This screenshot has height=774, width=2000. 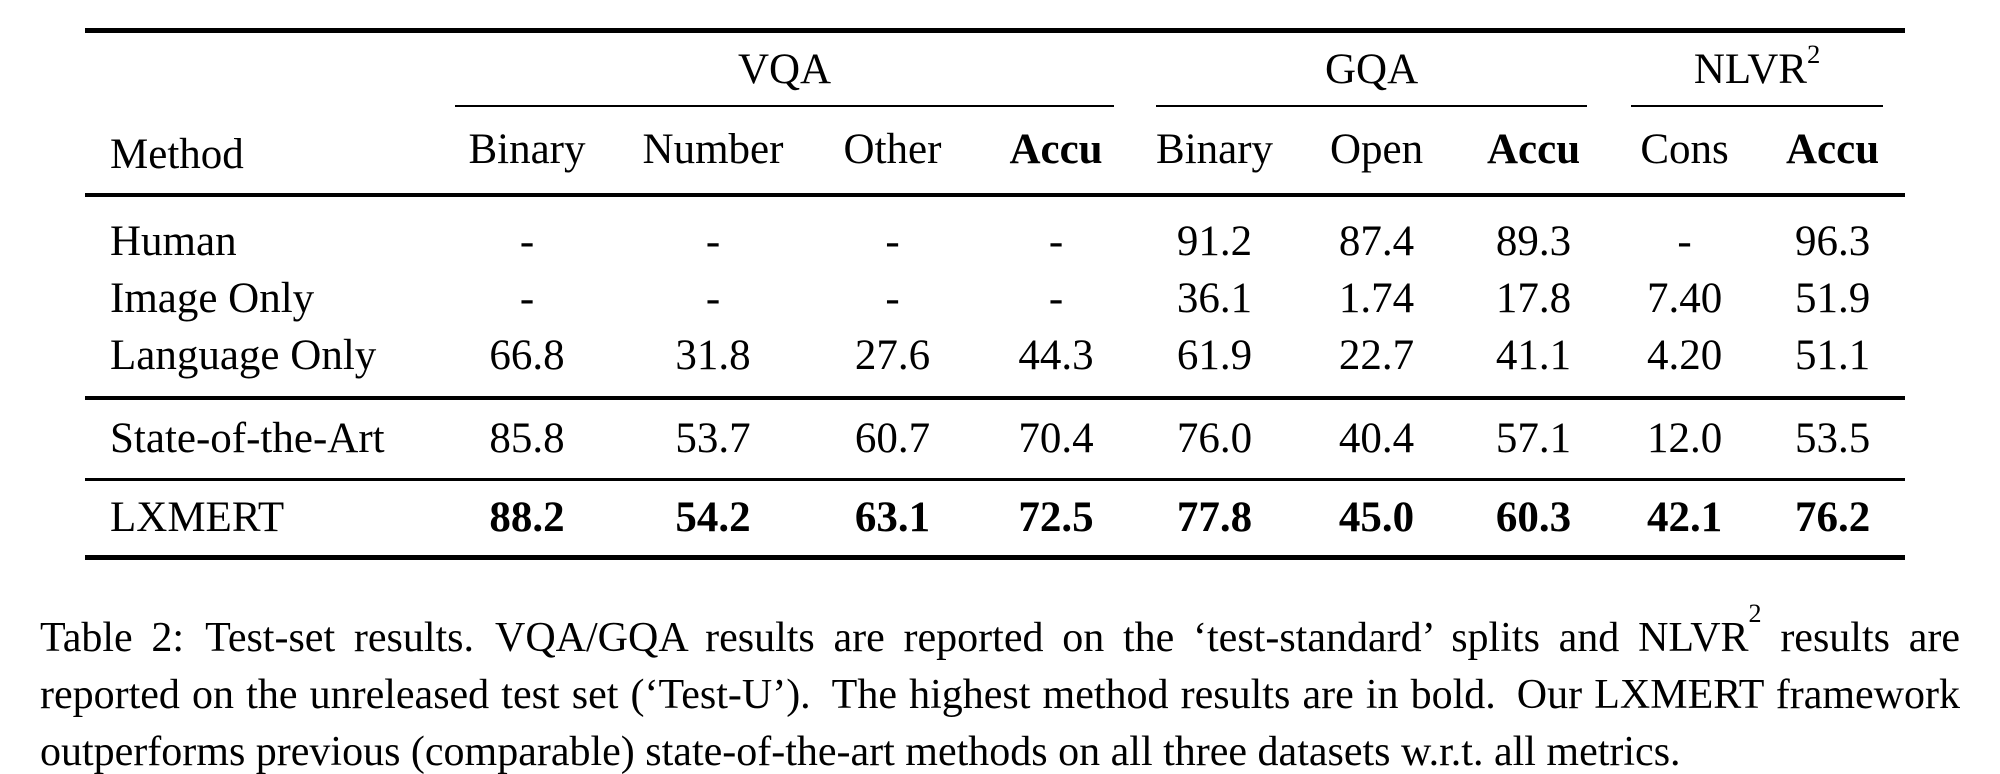 I want to click on value-cell: 51.9, so click(x=1832, y=298).